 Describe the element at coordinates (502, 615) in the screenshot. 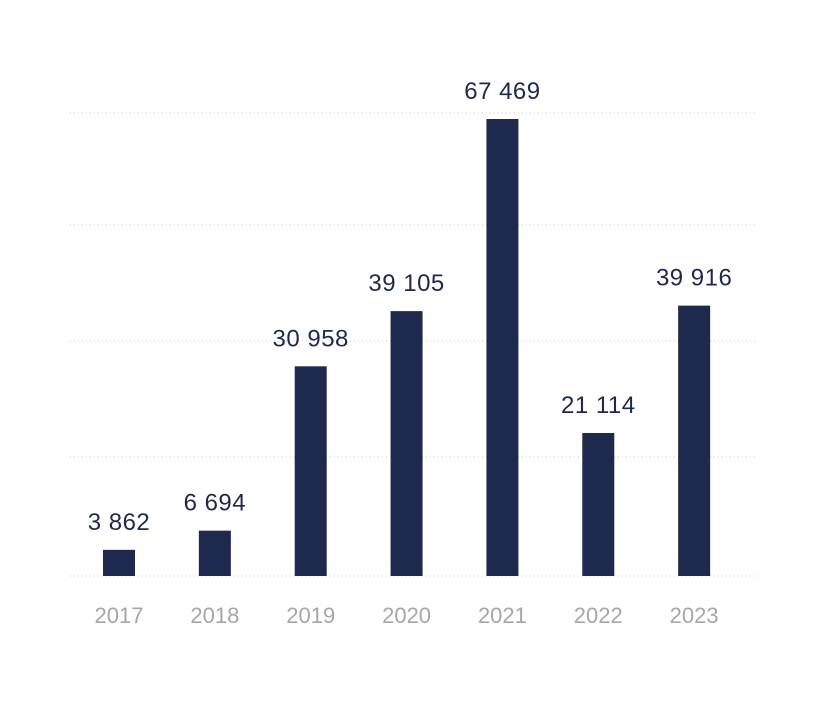

I see `x-tick-2021: 2021` at that location.